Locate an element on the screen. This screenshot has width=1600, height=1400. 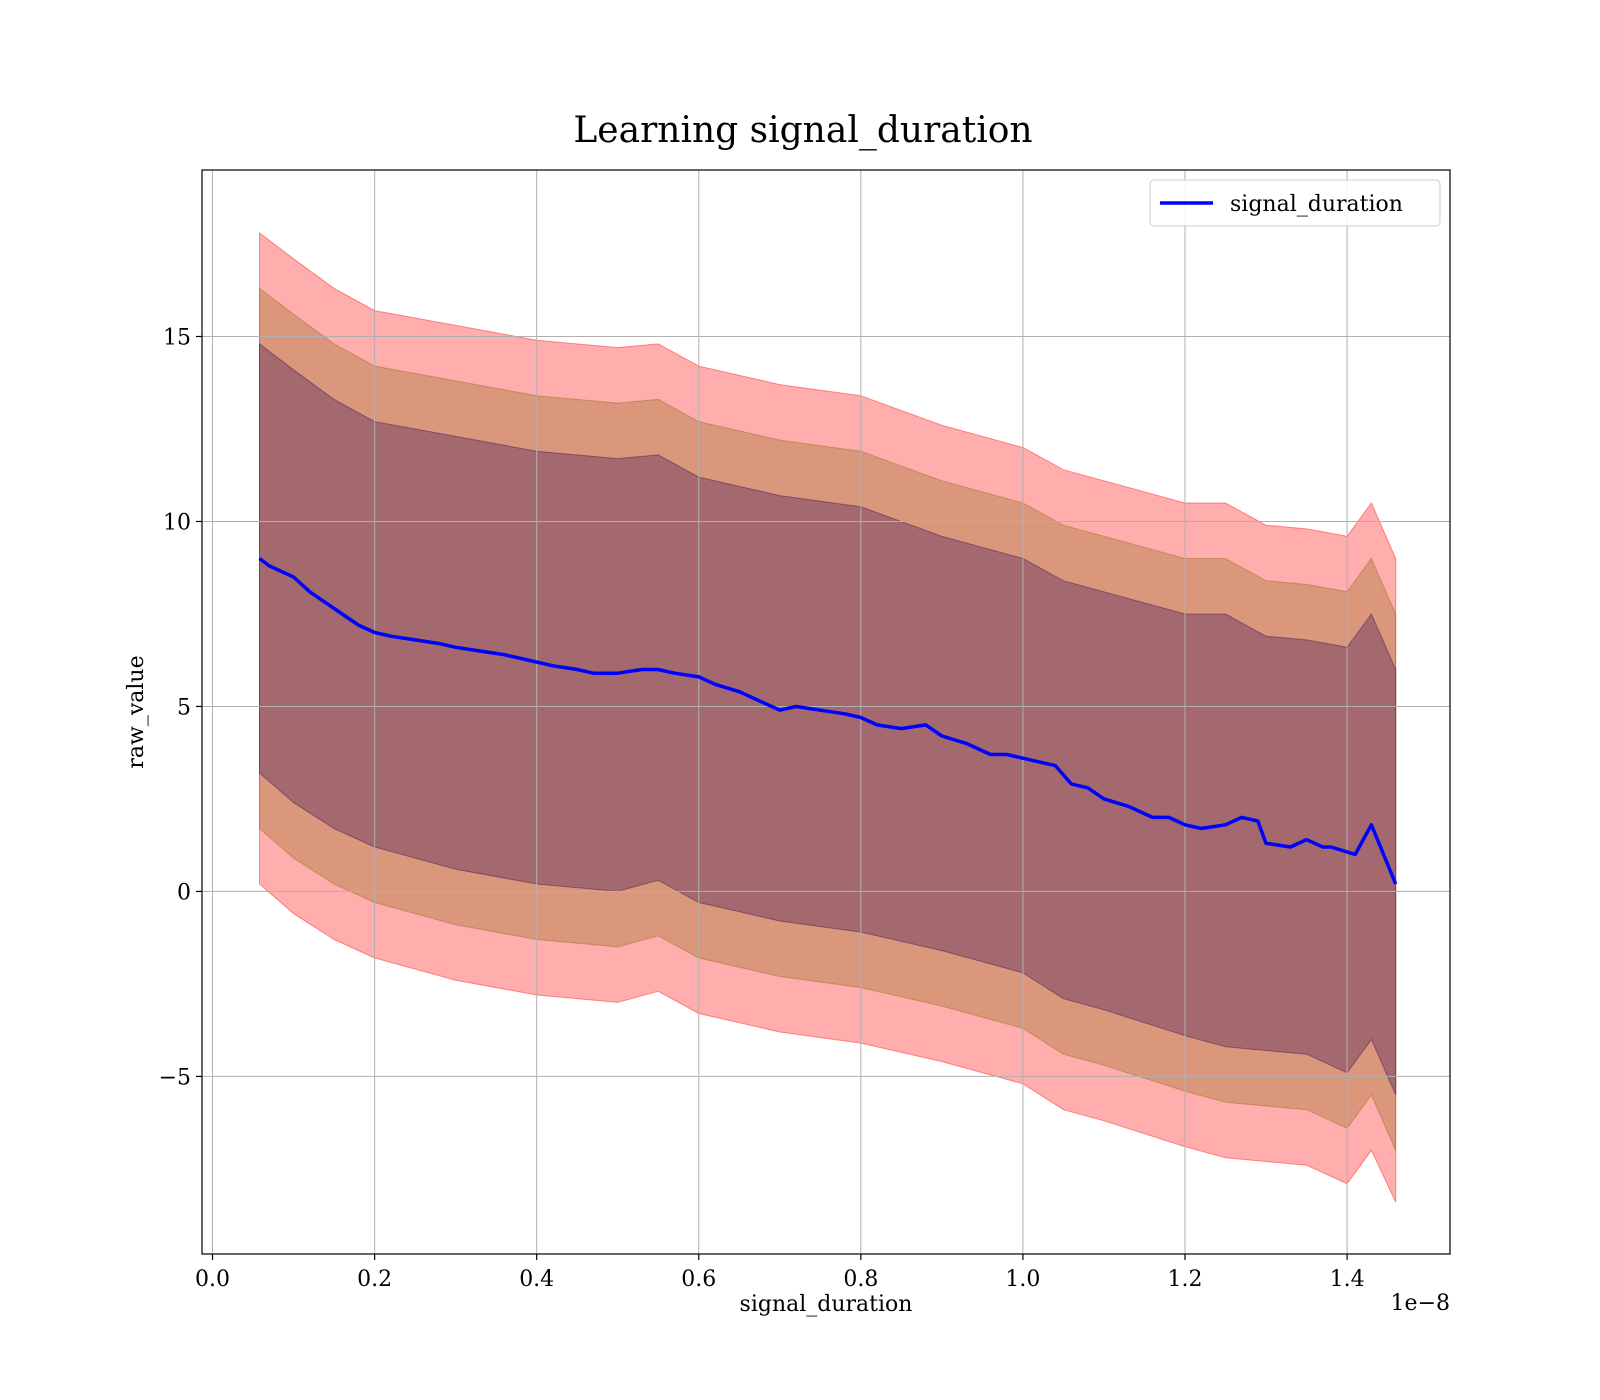
x-axis-label: signal_duration is located at coordinates (826, 1304).